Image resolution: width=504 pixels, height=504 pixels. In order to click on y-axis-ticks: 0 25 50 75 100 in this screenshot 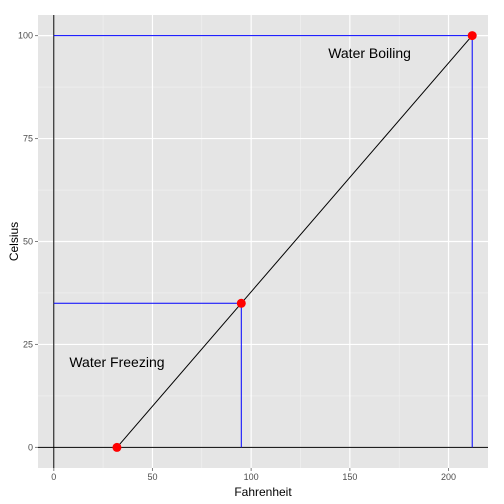, I will do `click(28, 241)`.